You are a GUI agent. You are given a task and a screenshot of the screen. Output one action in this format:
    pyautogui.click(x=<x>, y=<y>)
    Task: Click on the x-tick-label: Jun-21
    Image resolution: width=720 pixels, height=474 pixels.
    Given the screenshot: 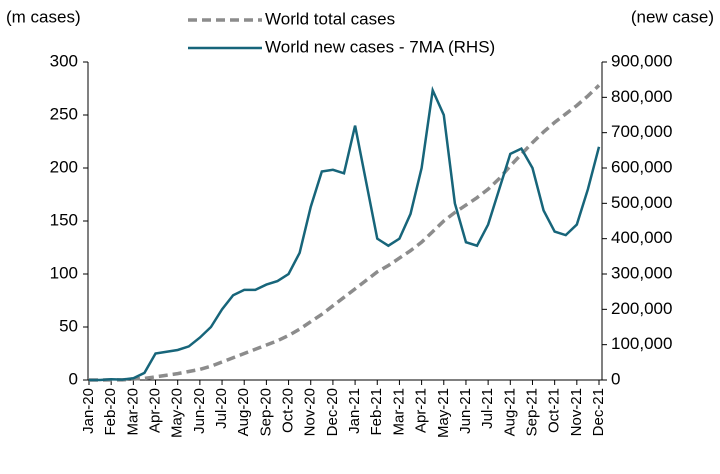 What is the action you would take?
    pyautogui.click(x=465, y=411)
    